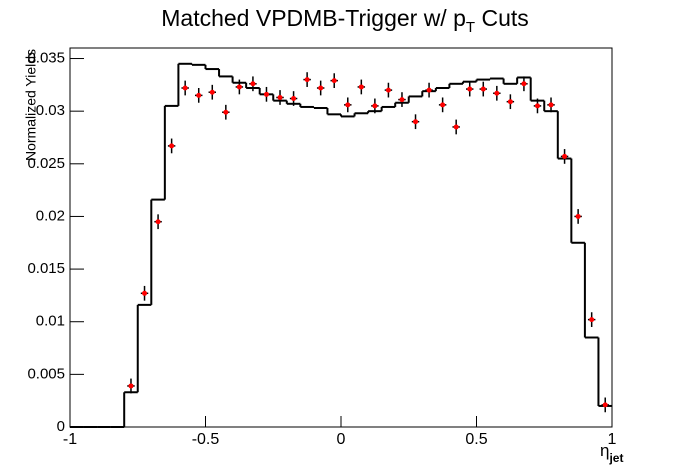  What do you see at coordinates (50, 215) in the screenshot?
I see `y-tick-label: 0.02` at bounding box center [50, 215].